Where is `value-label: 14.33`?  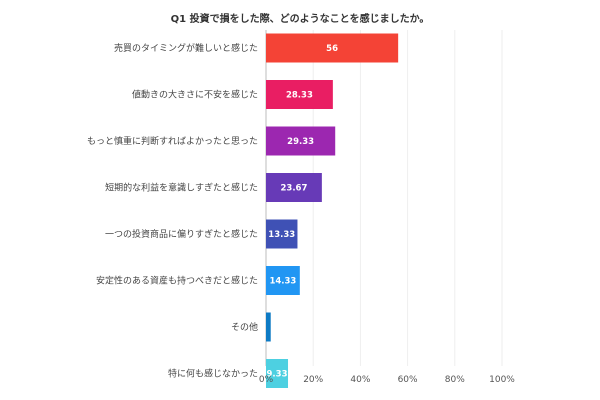 value-label: 14.33 is located at coordinates (282, 282).